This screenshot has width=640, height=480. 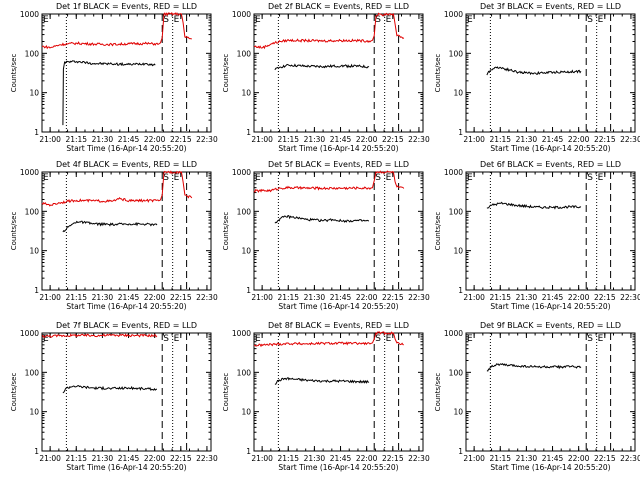 I want to click on chart-title: Det 6f BLACK = Events, RED = LLD, so click(x=550, y=164).